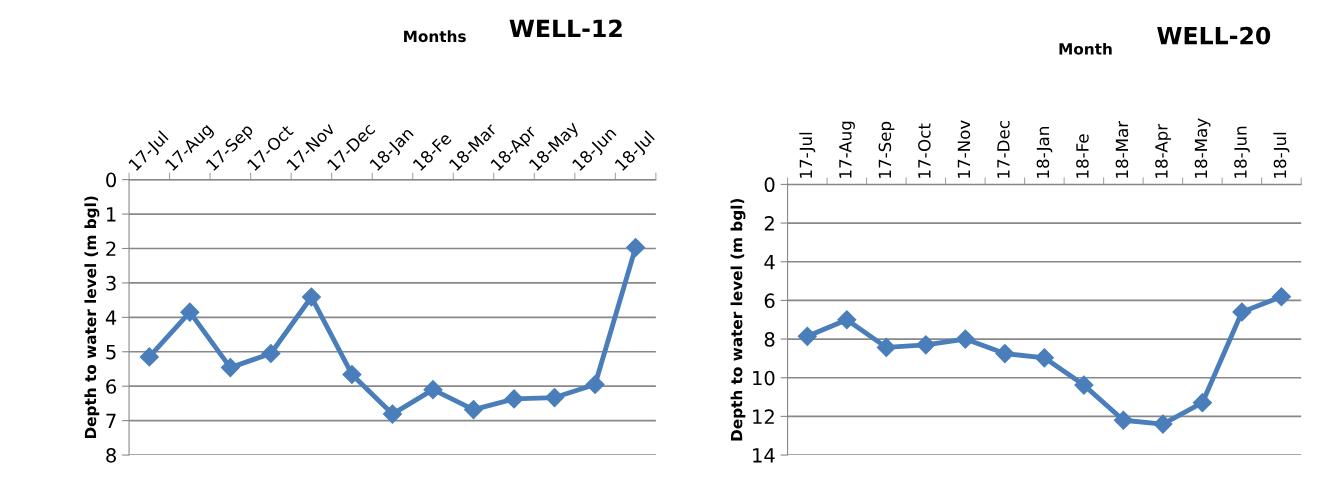  Describe the element at coordinates (763, 416) in the screenshot. I see `y-tick-label: 12` at that location.